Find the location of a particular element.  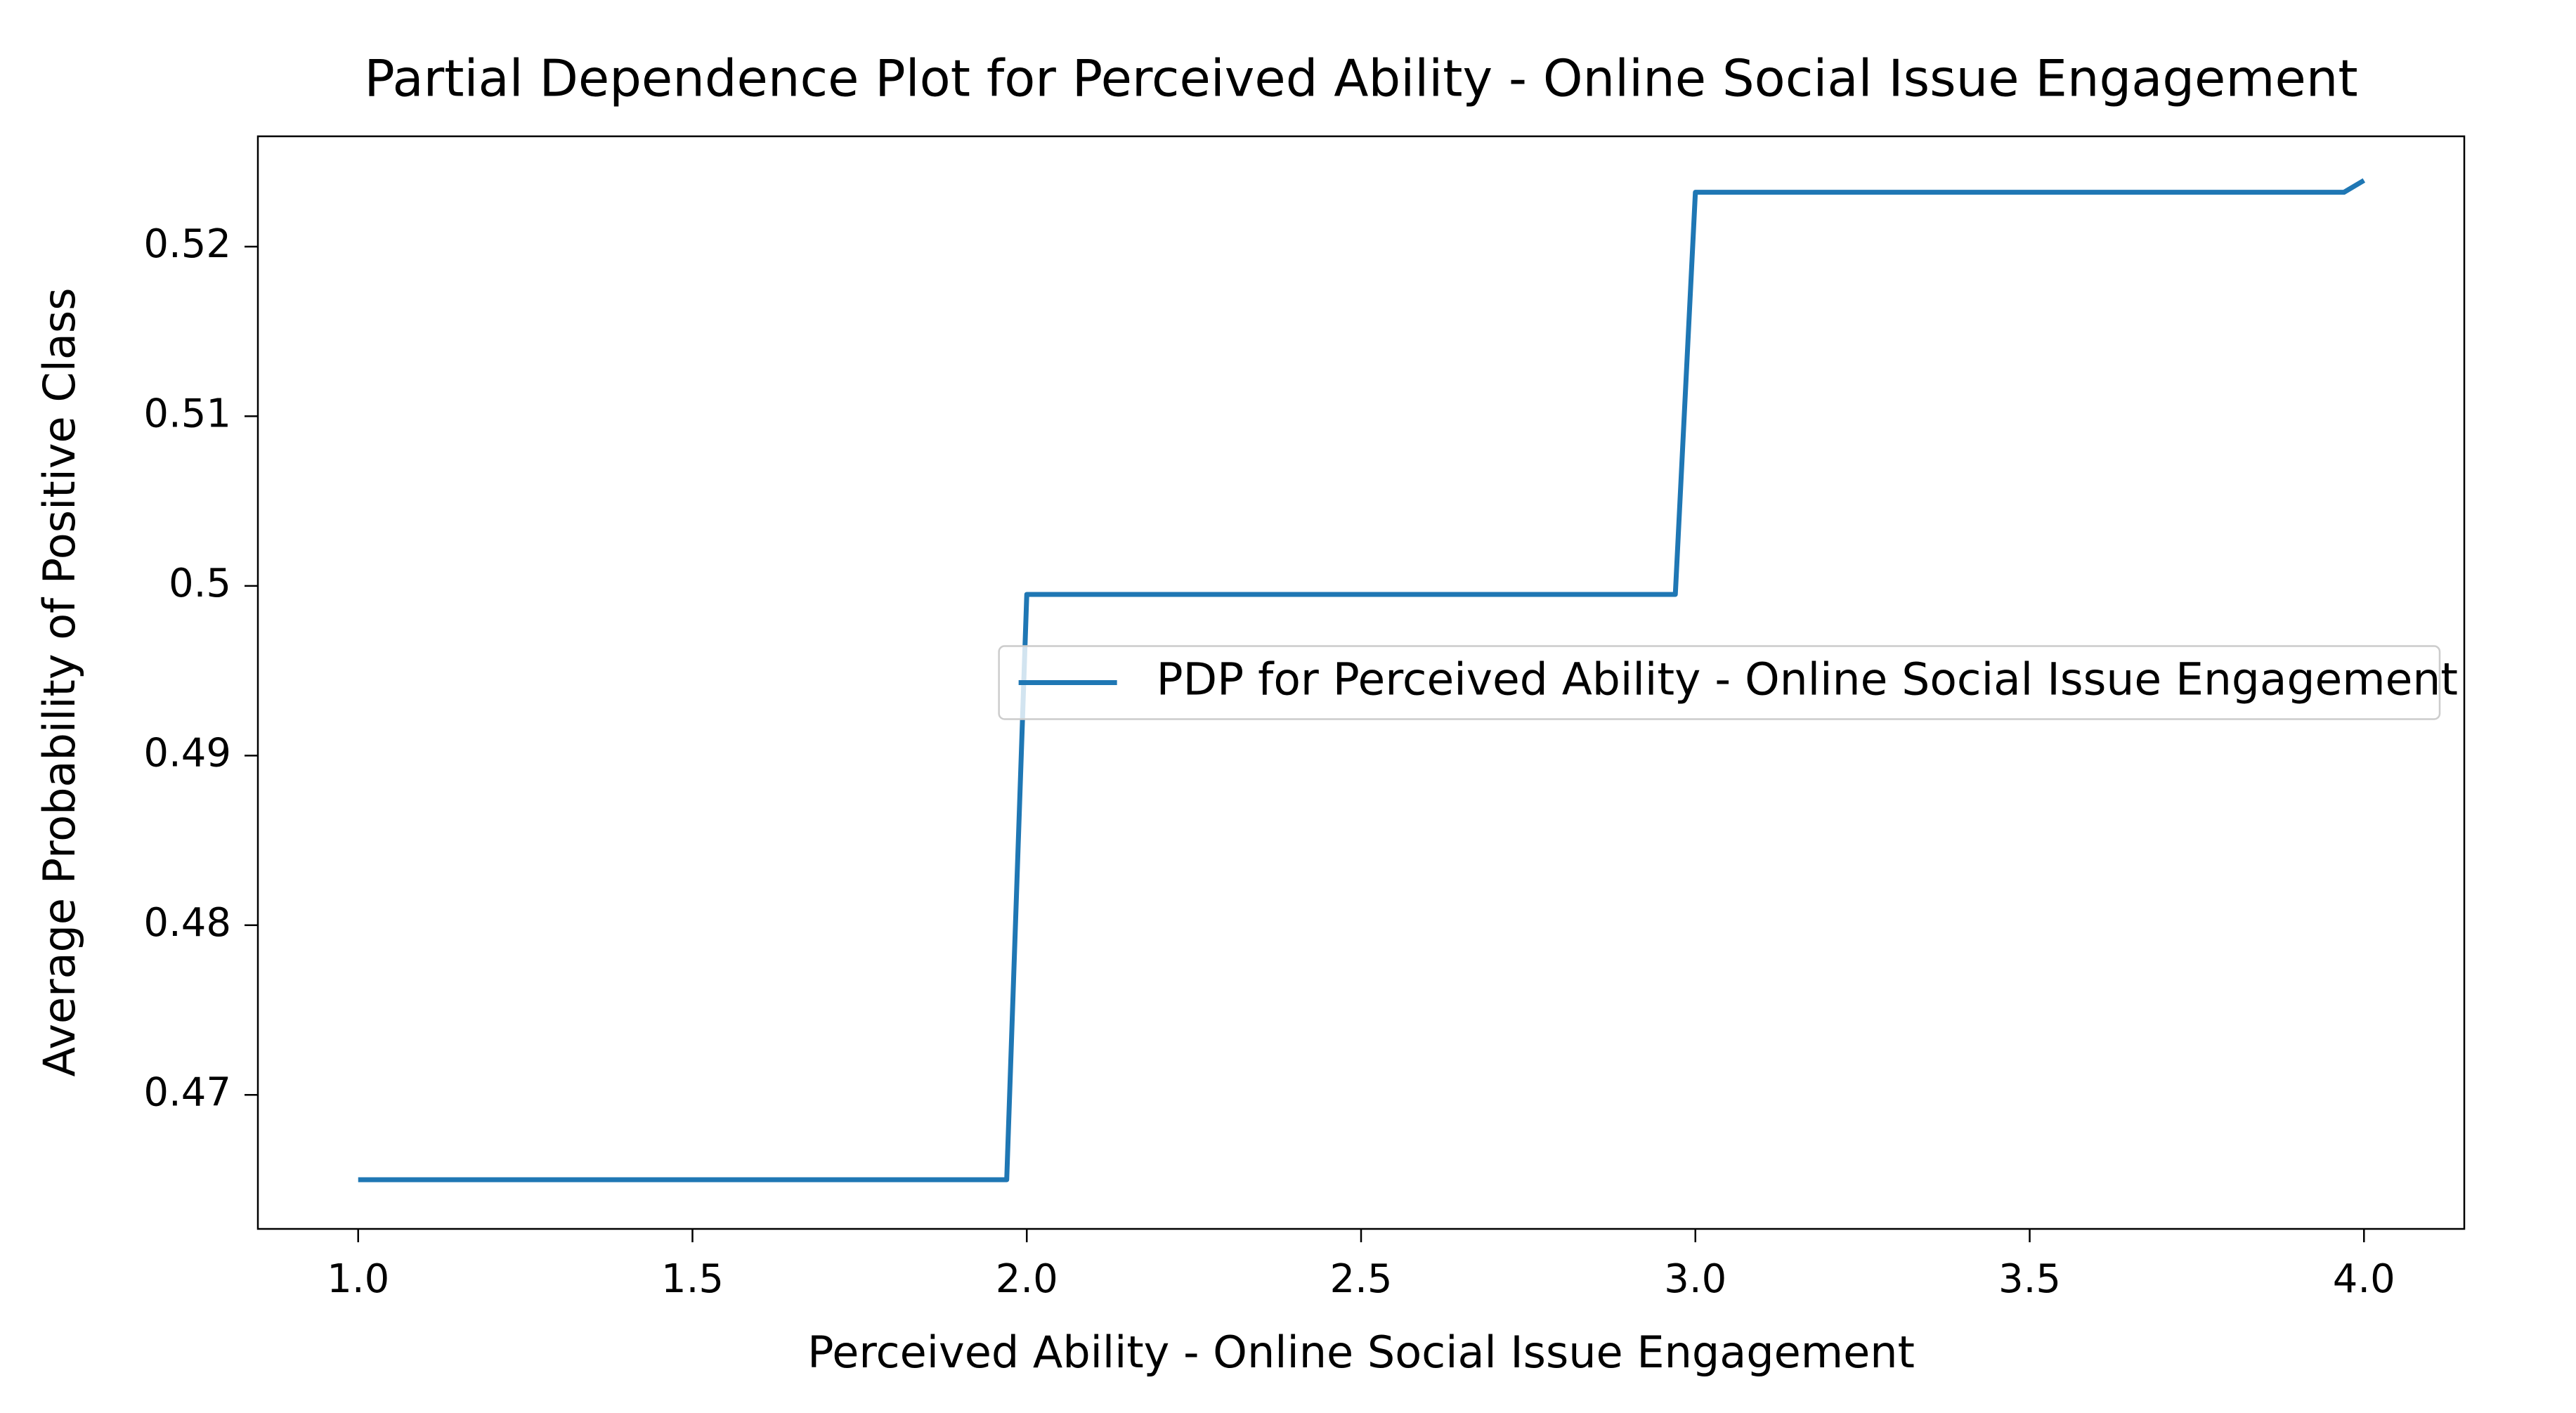

y-tick-label: 0.47 is located at coordinates (187, 1092).